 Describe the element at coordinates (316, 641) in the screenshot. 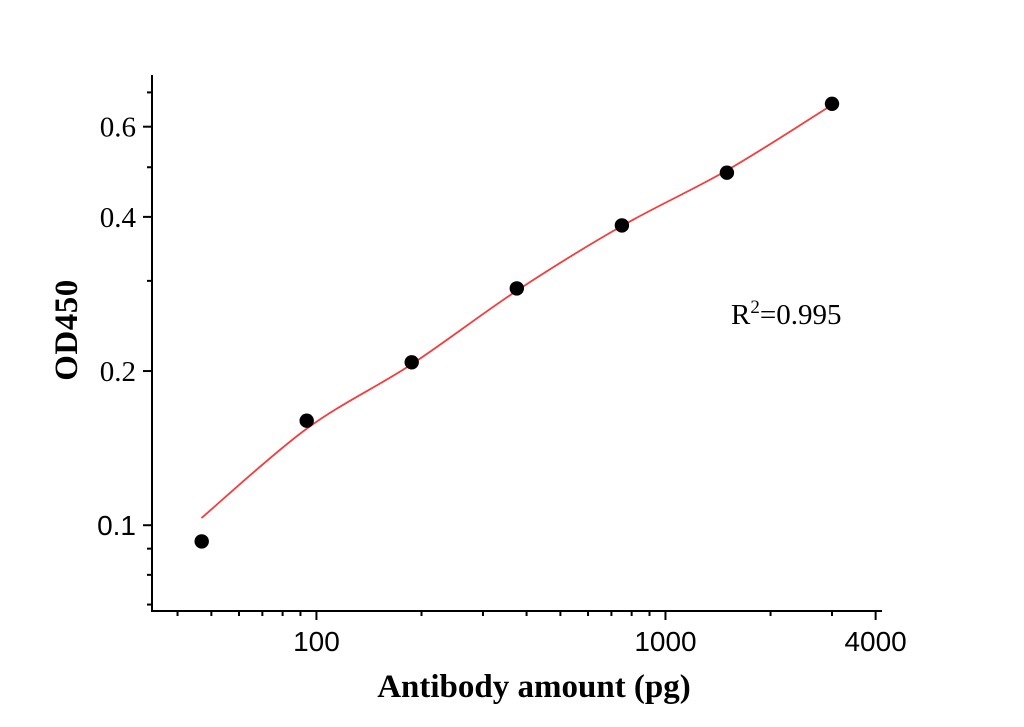

I see `x-tick-label: 100` at that location.